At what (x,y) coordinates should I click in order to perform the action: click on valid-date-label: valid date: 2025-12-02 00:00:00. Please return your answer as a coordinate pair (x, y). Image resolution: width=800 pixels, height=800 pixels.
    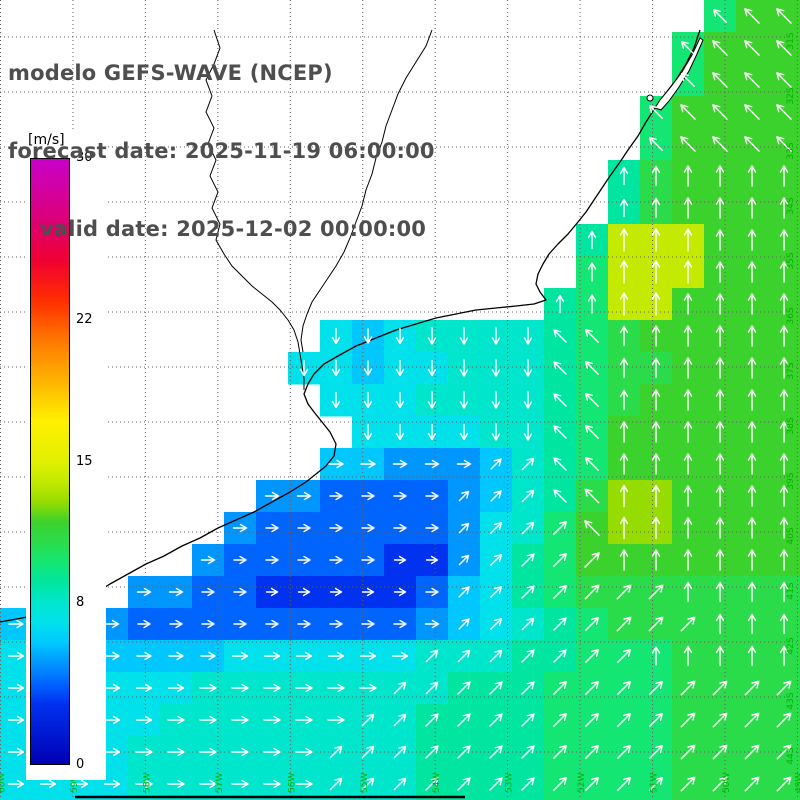
    Looking at the image, I should click on (233, 229).